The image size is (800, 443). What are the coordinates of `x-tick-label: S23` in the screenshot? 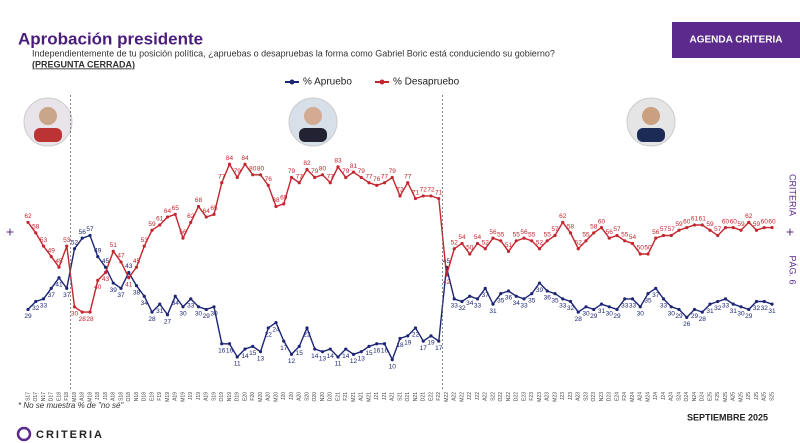 It's located at (586, 396).